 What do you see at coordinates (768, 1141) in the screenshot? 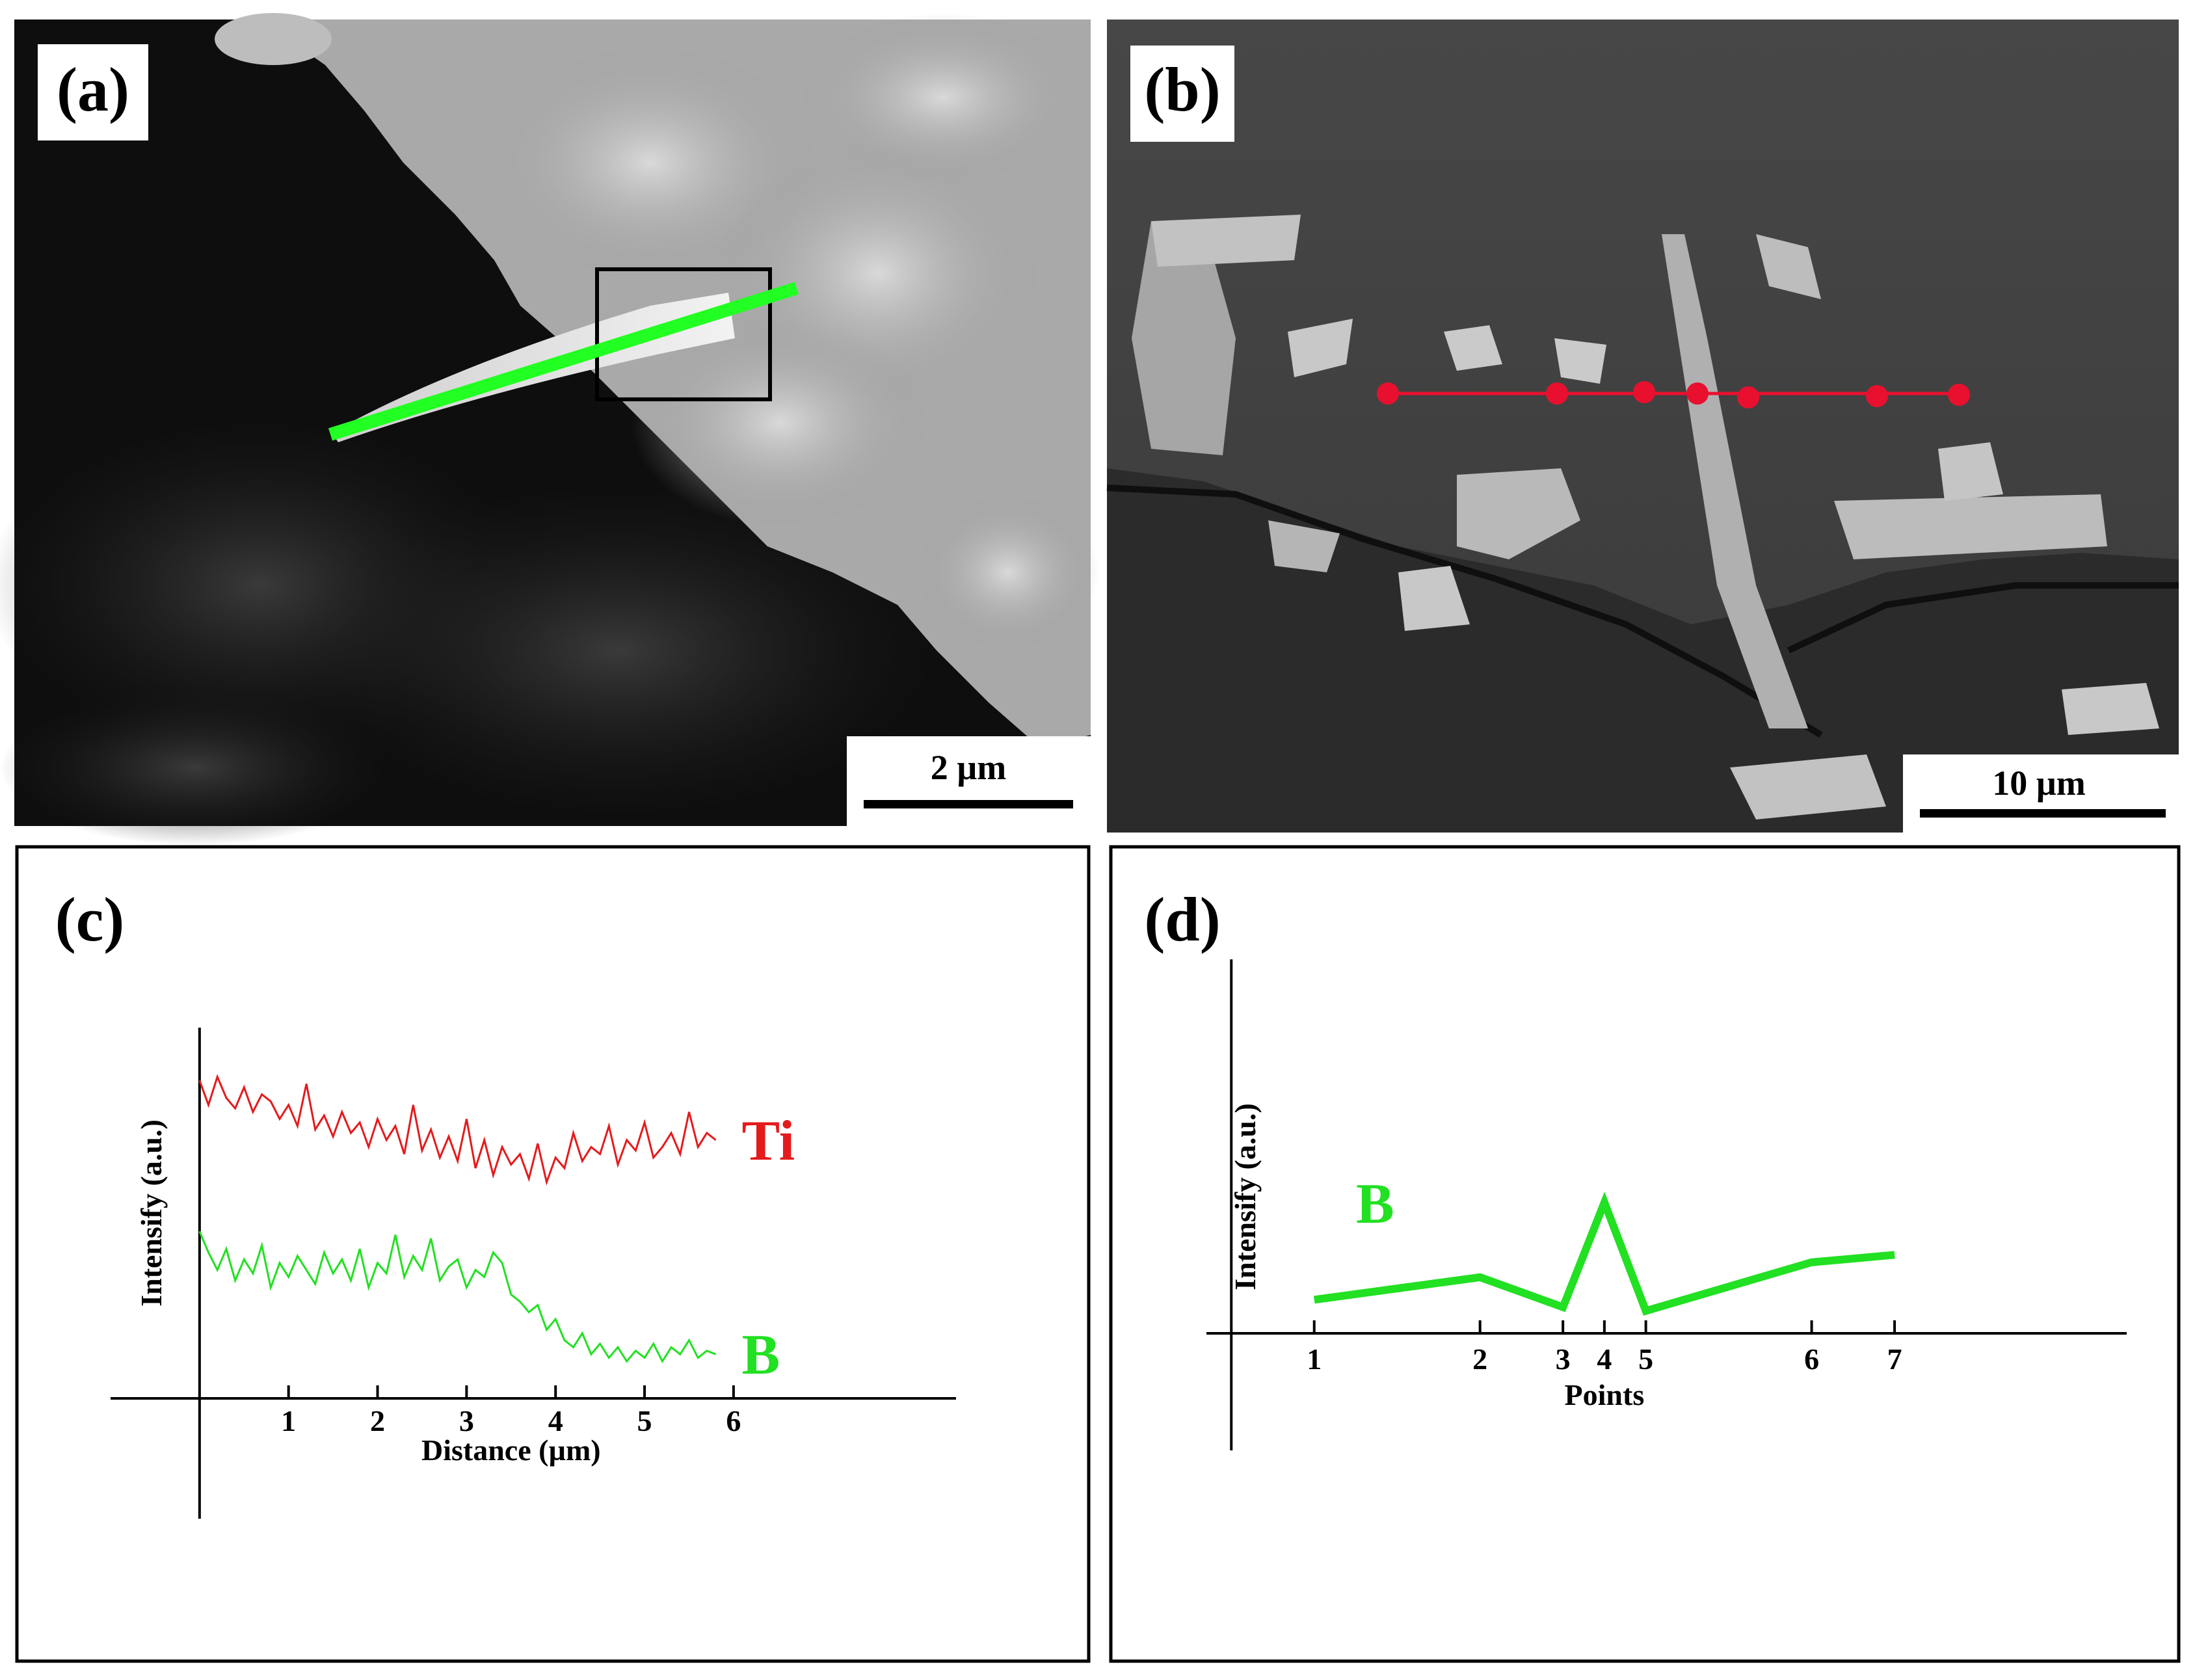
I see `series-label-ti: Ti` at bounding box center [768, 1141].